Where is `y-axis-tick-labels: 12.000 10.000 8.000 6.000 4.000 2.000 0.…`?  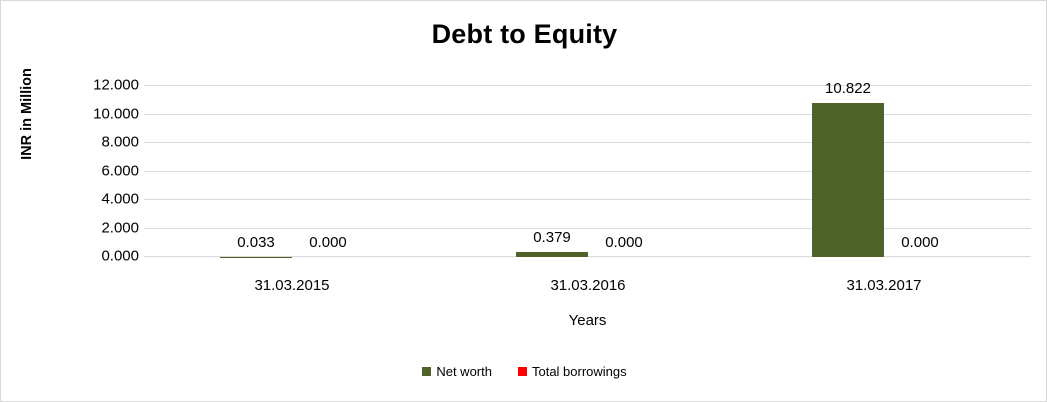 y-axis-tick-labels: 12.000 10.000 8.000 6.000 4.000 2.000 0.… is located at coordinates (101, 201).